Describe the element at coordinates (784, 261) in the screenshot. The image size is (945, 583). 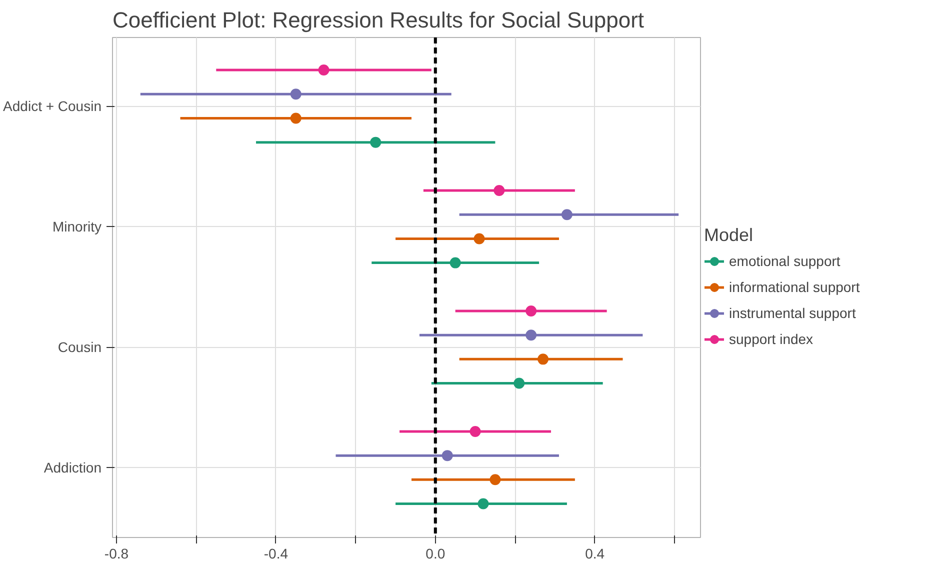
I see `legend-label: emotional support` at that location.